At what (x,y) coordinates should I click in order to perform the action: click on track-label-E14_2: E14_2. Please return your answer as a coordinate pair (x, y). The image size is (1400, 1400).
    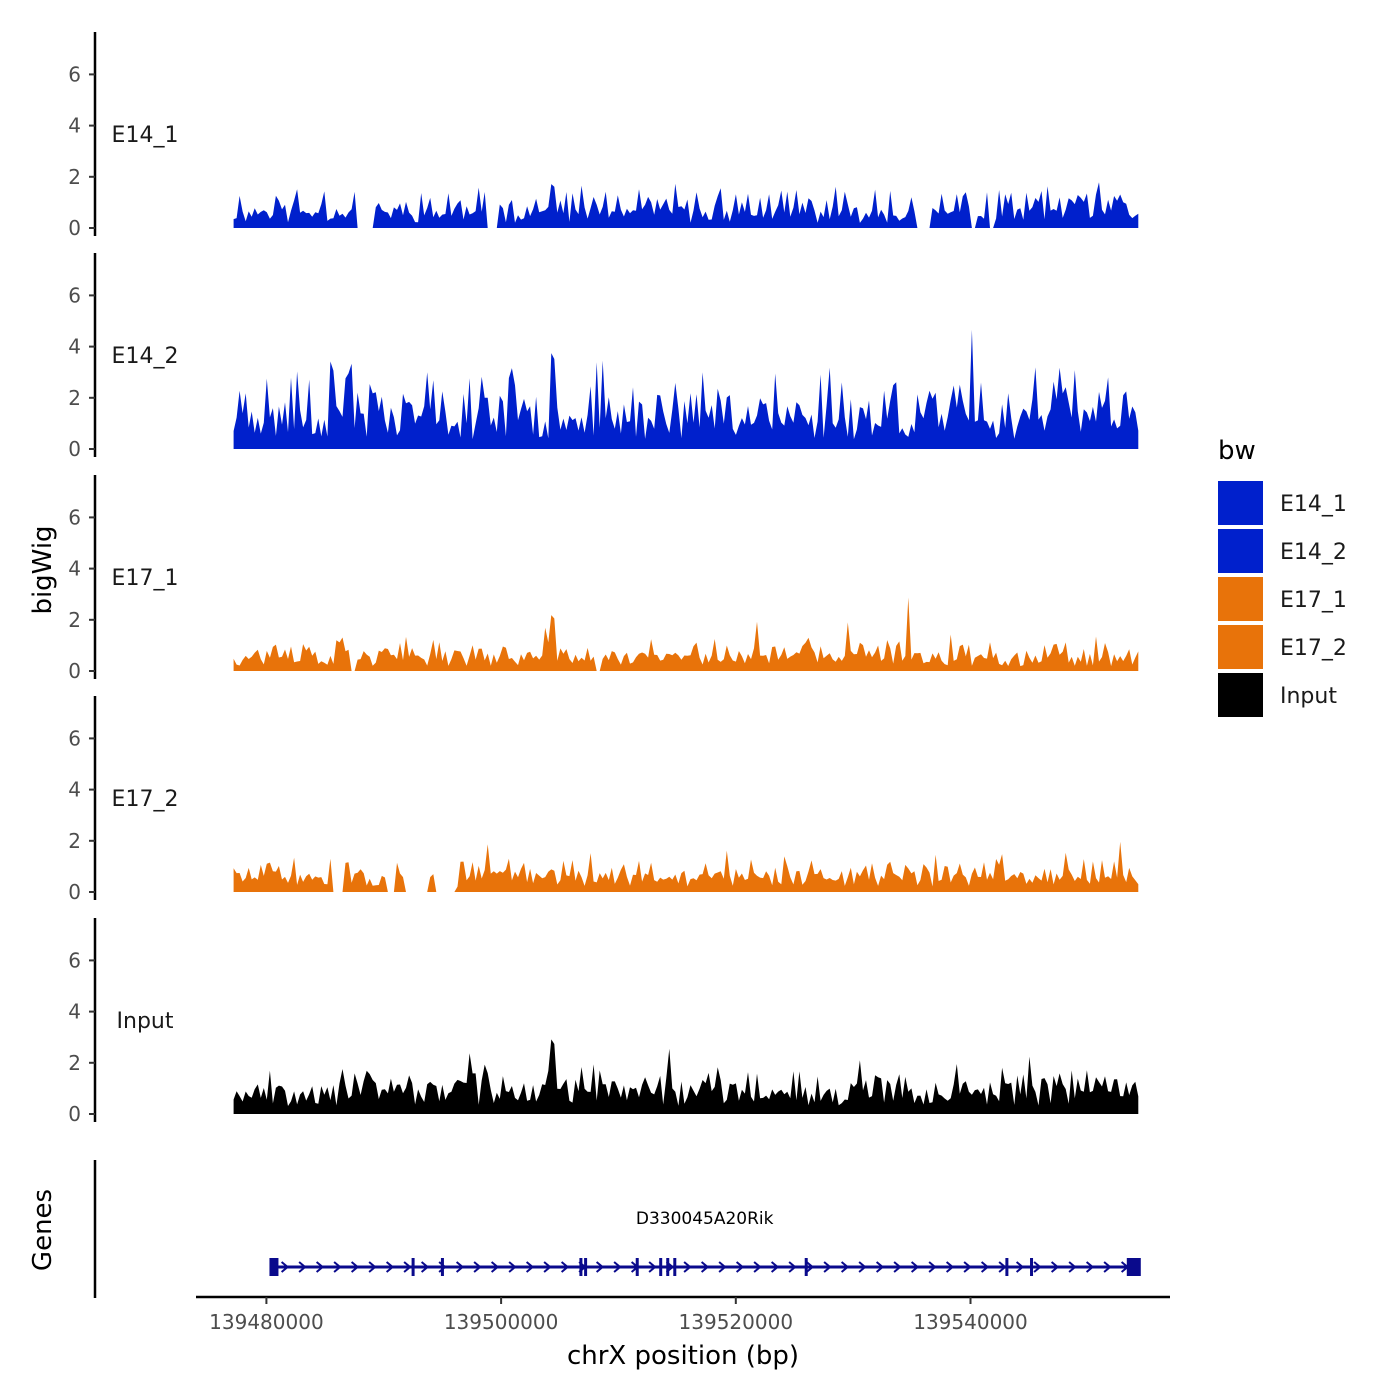
    Looking at the image, I should click on (145, 356).